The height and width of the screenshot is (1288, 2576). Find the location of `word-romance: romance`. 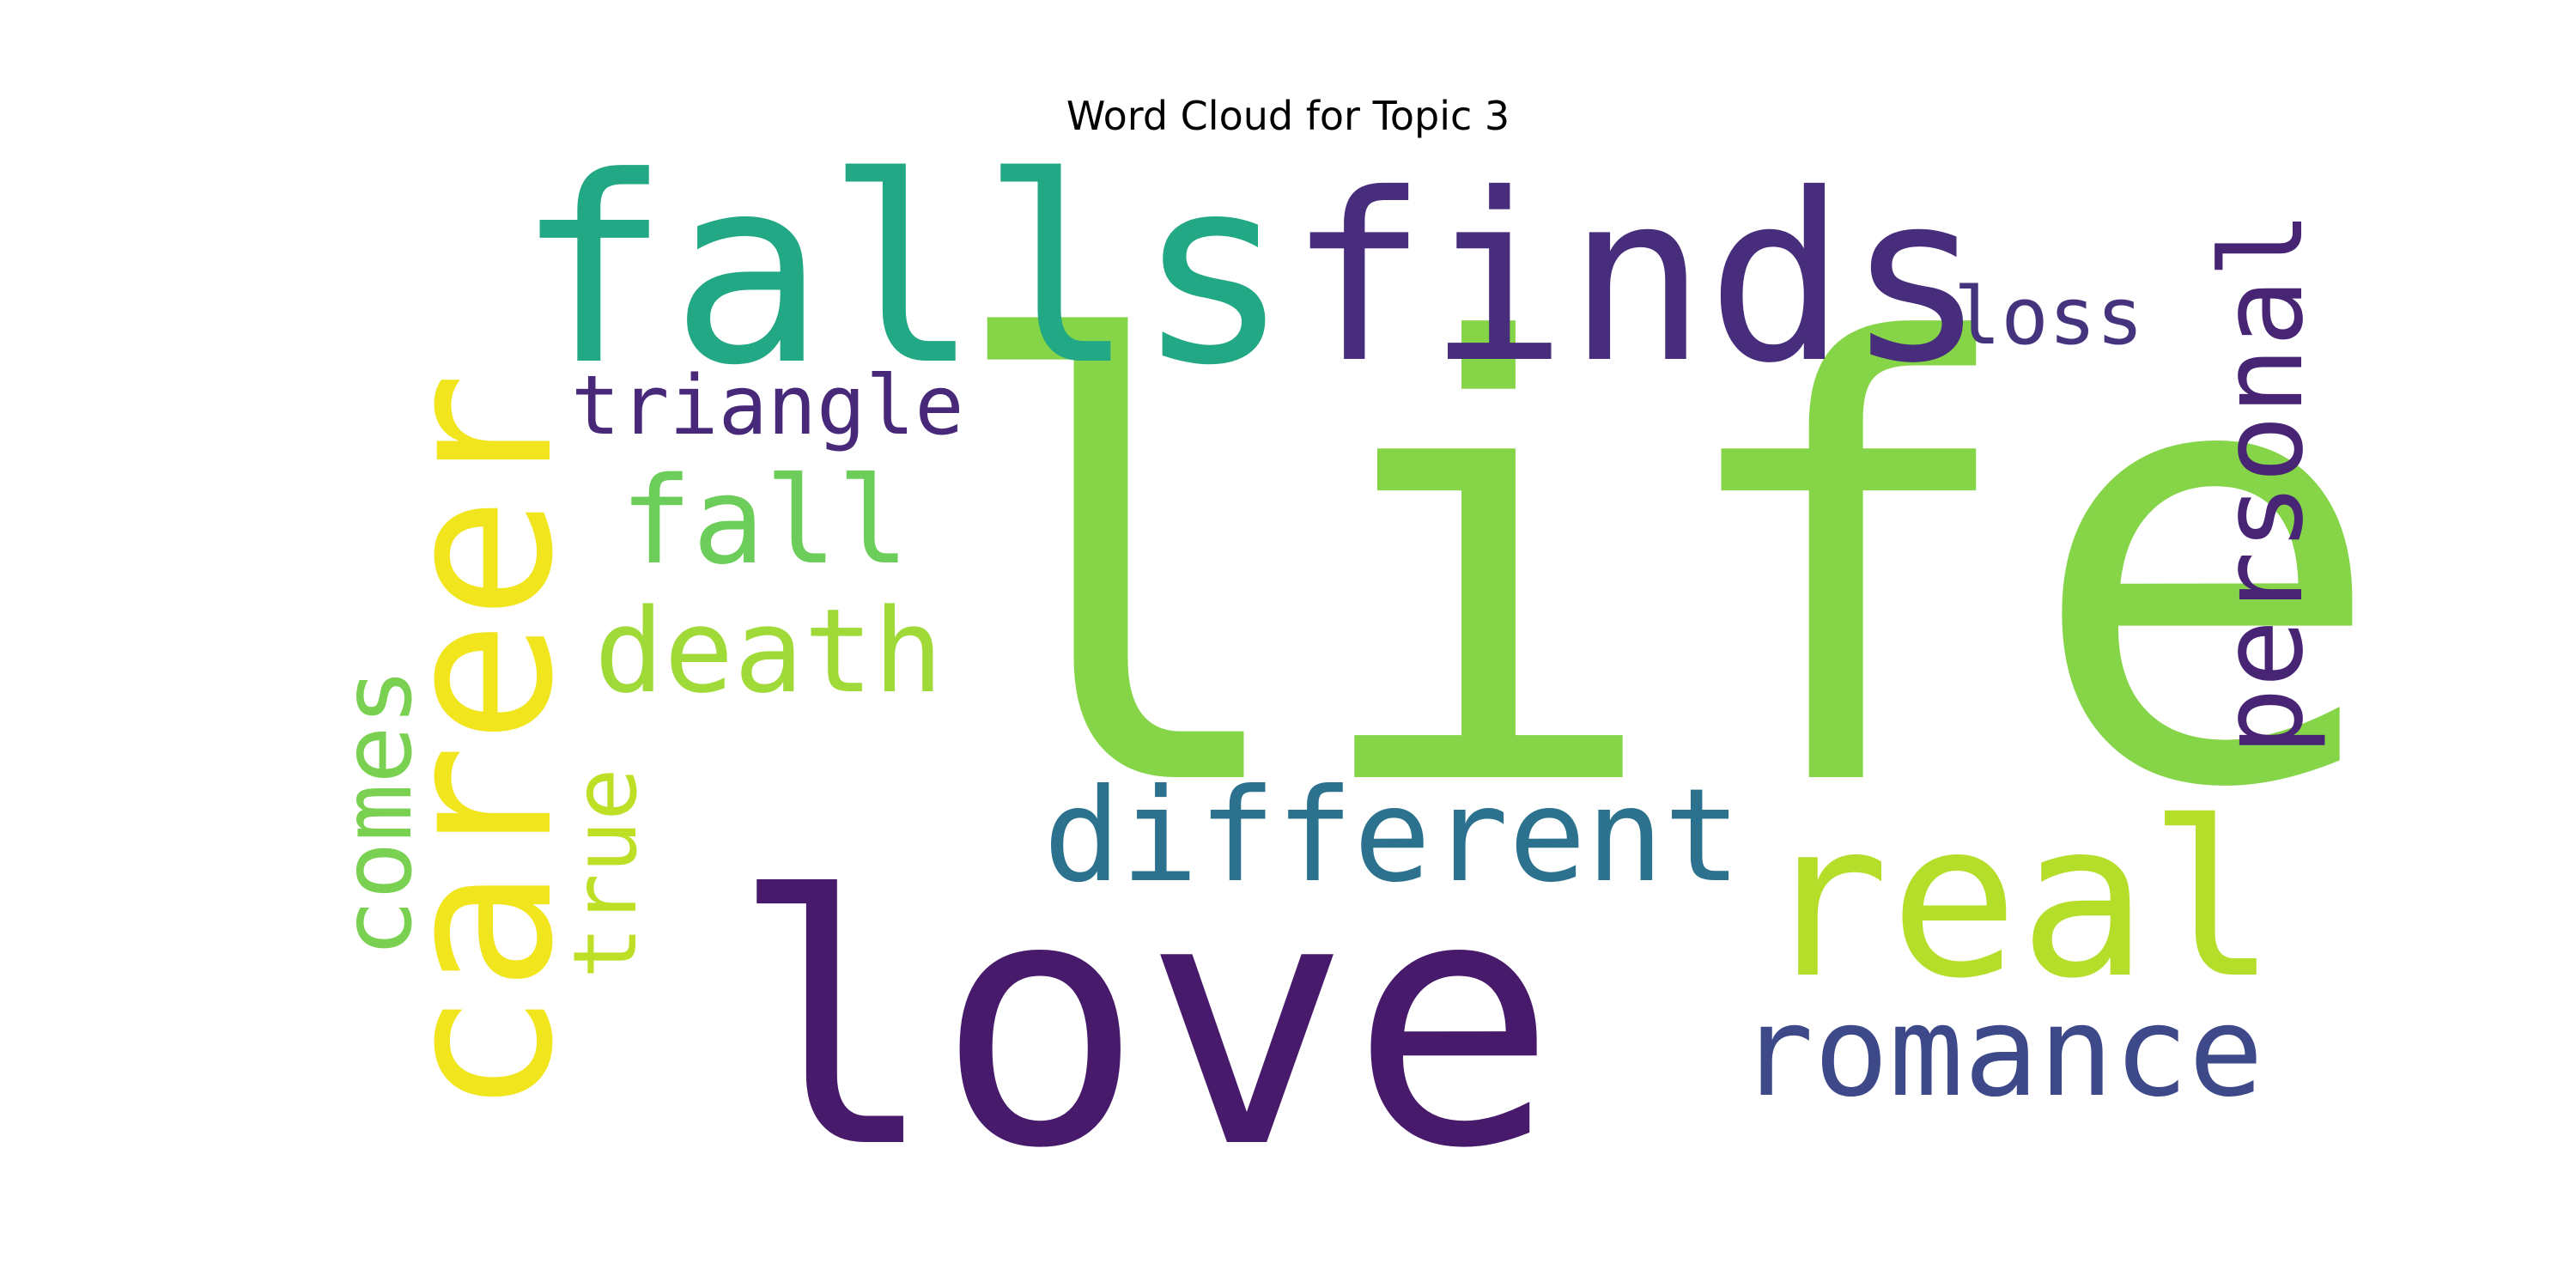

word-romance: romance is located at coordinates (2001, 1052).